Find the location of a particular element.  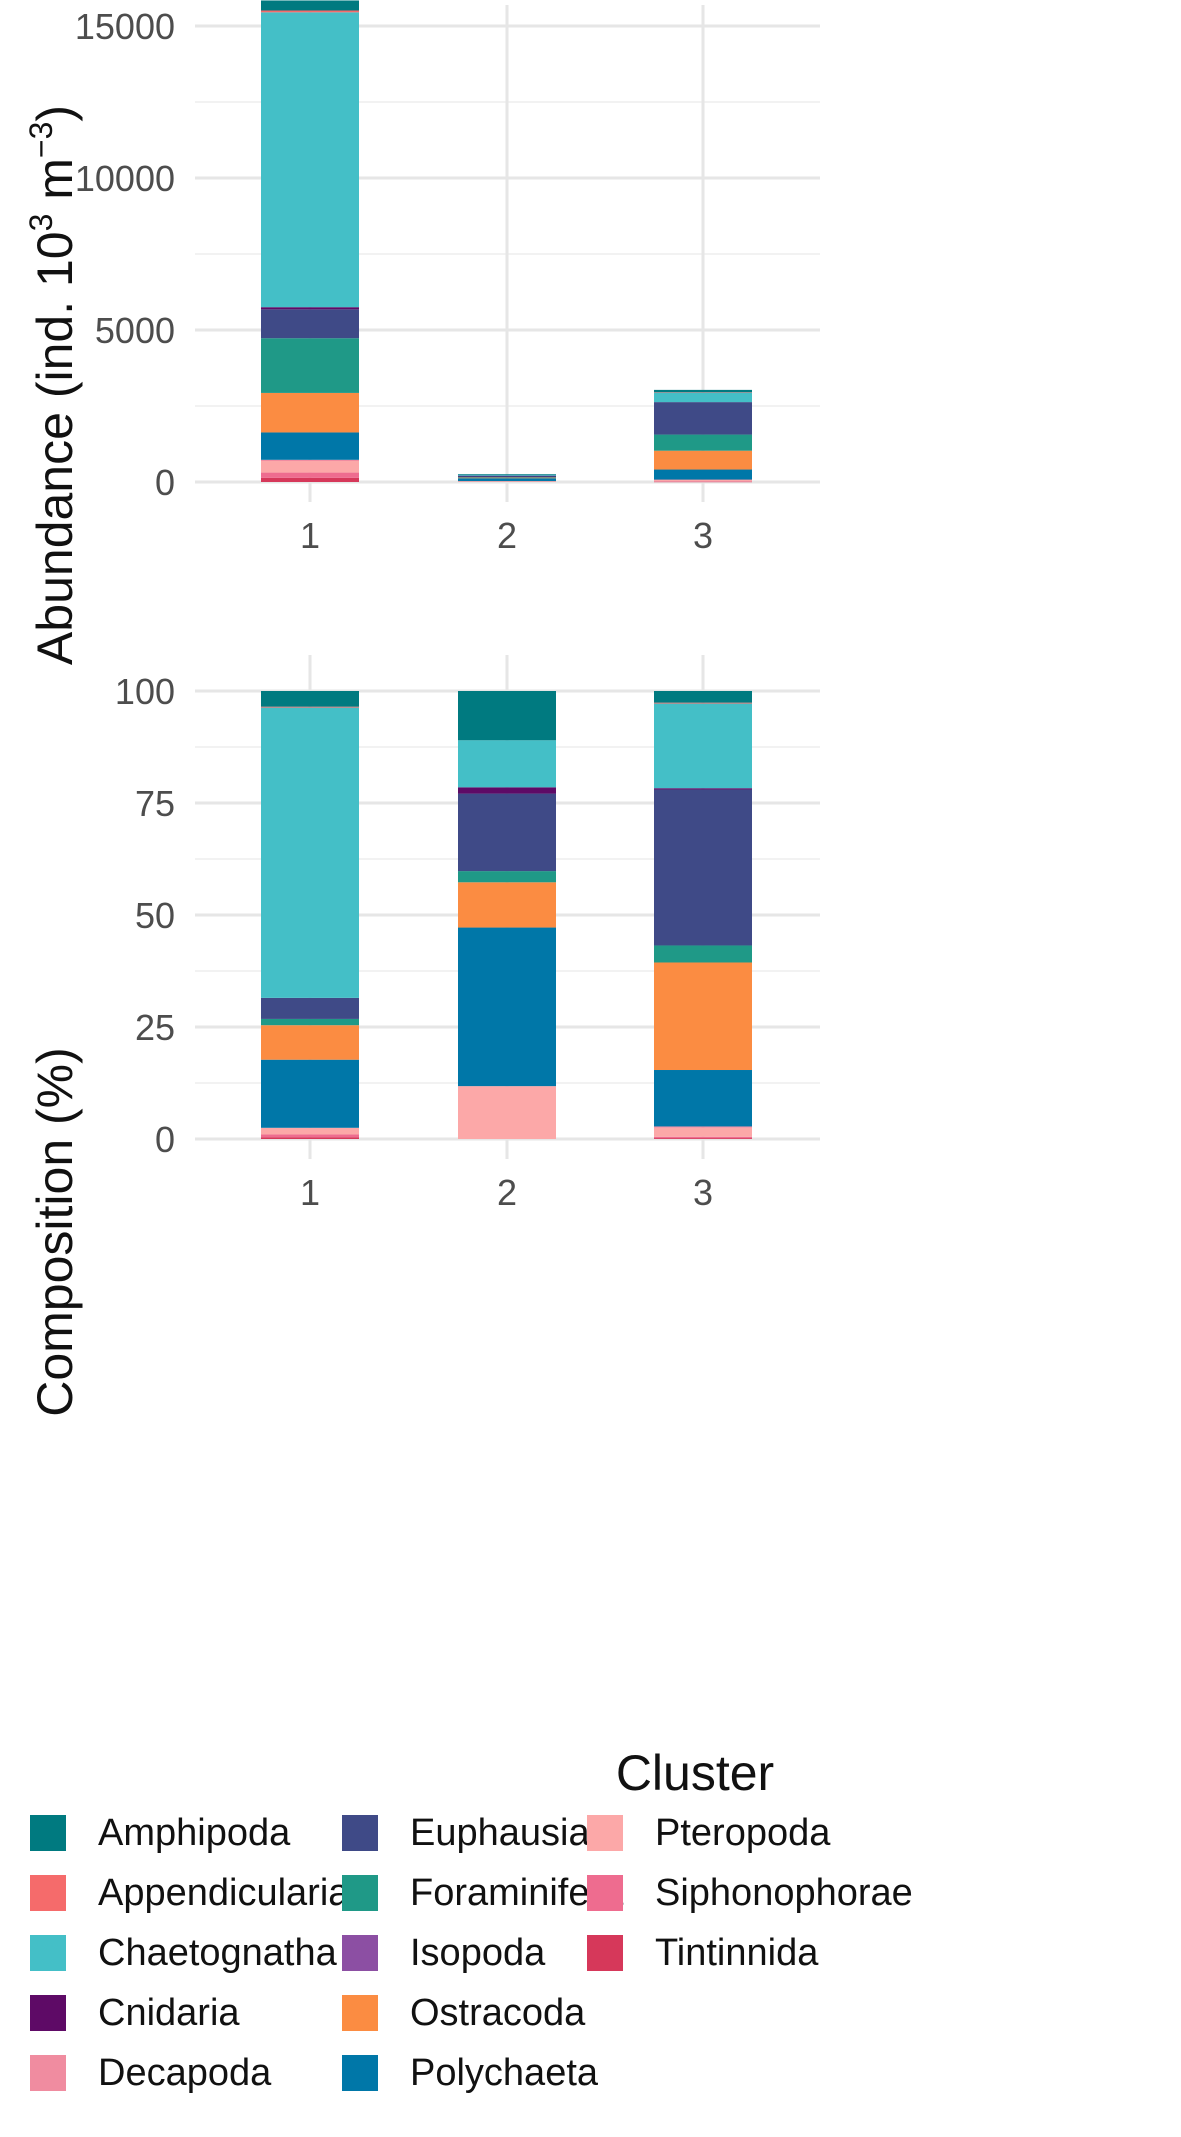

legend-item-ostracoda: Ostracoda is located at coordinates (463, 2013).